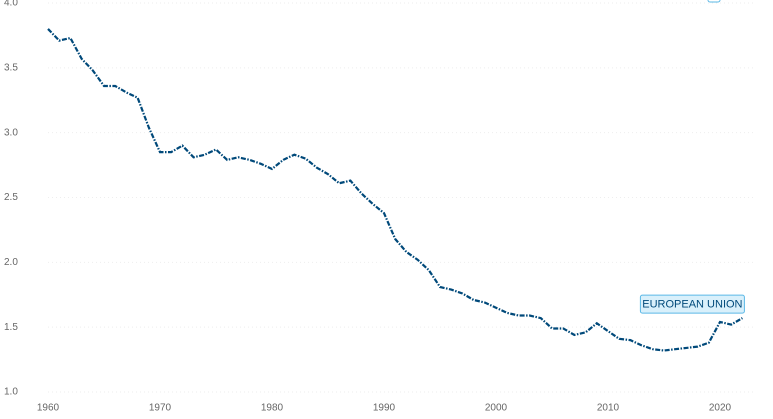 The height and width of the screenshot is (419, 773). I want to click on series-label-box, so click(692, 304).